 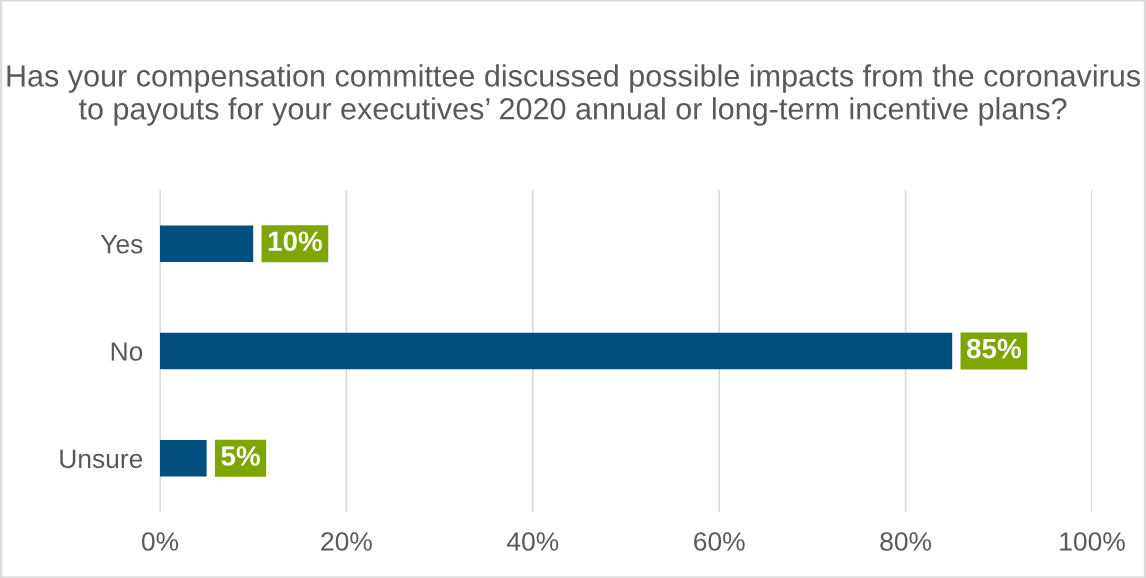 What do you see at coordinates (240, 456) in the screenshot?
I see `data-label: 5%` at bounding box center [240, 456].